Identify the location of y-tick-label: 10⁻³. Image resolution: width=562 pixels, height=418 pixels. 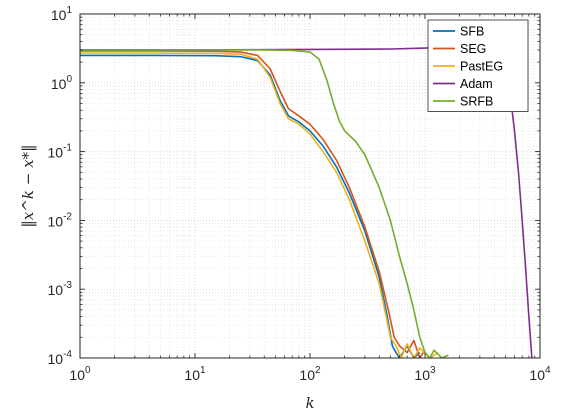
(60, 289).